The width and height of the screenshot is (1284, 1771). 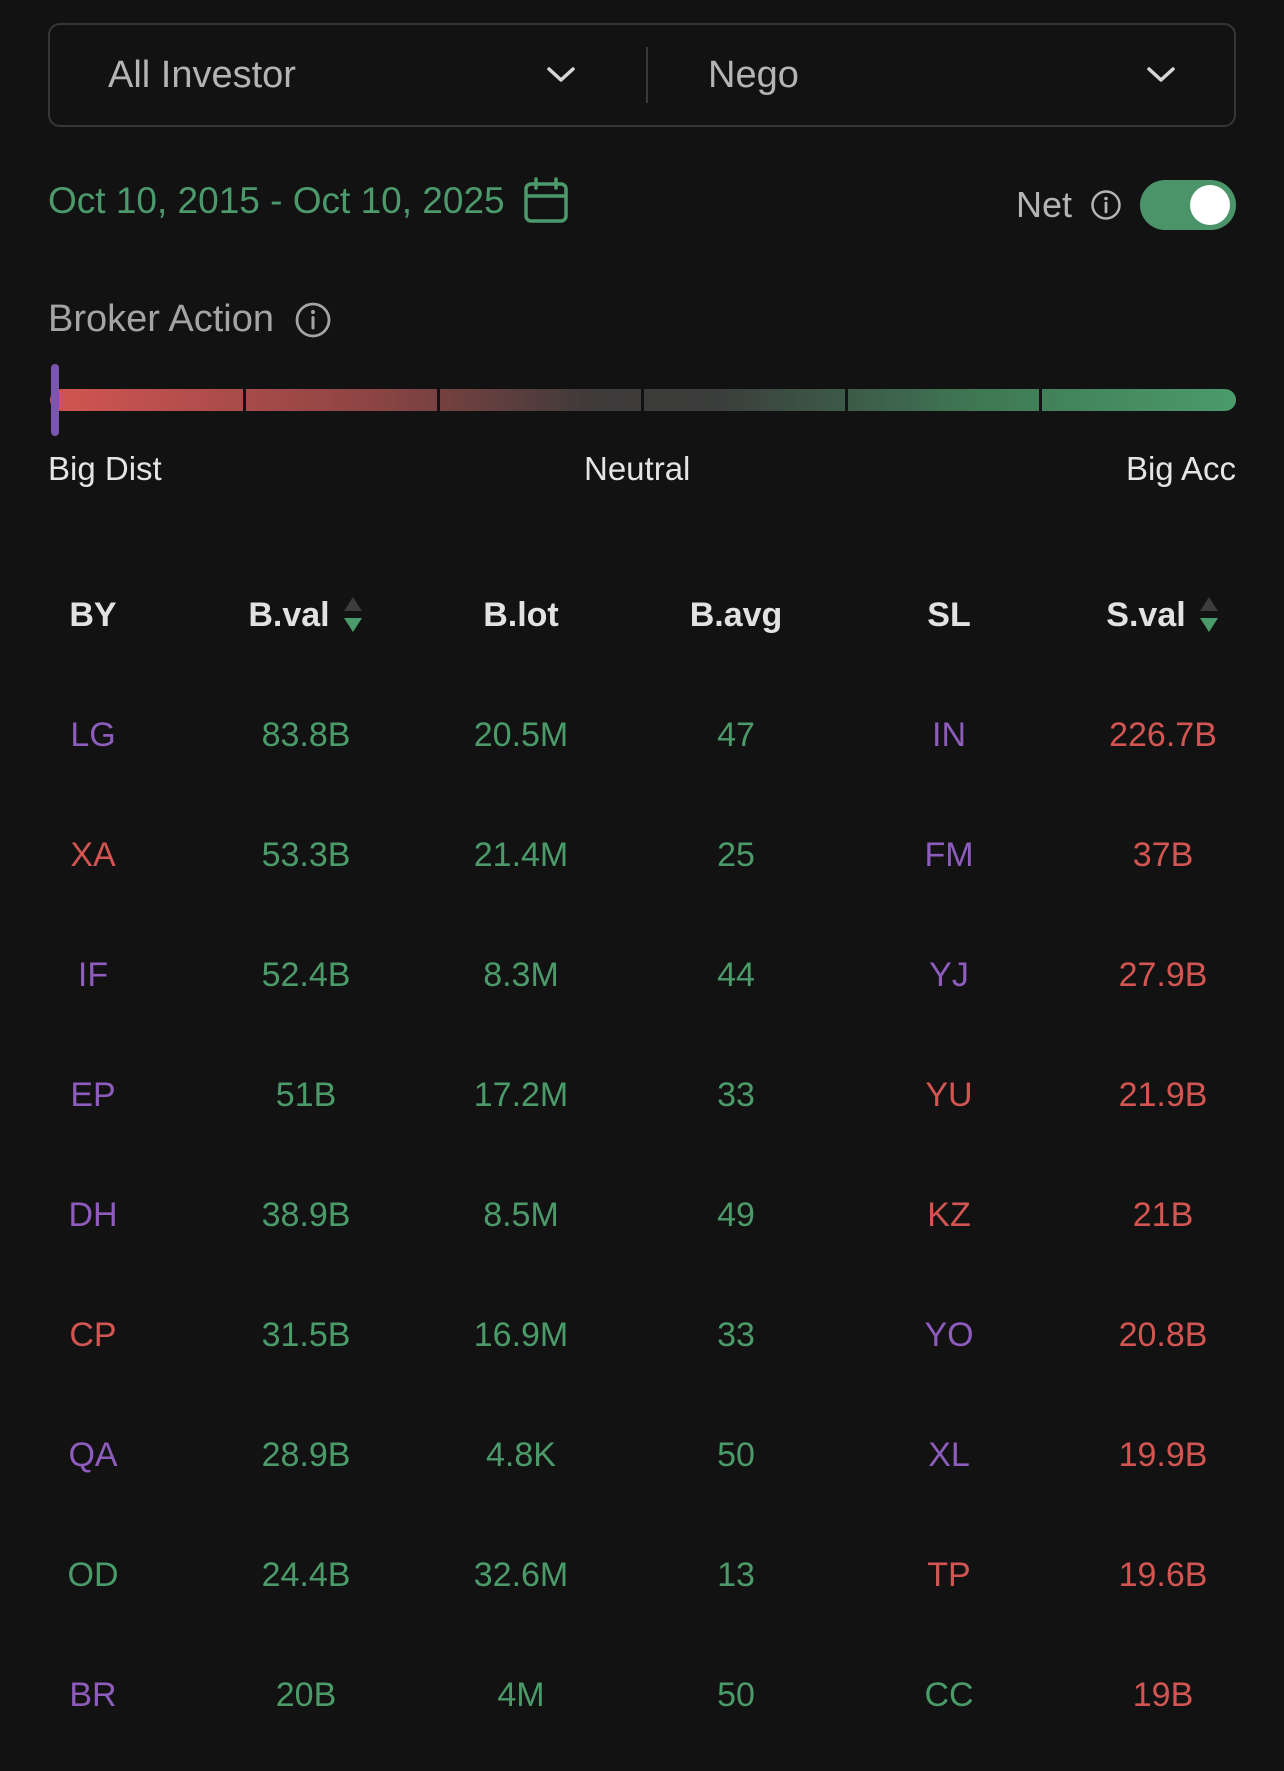 What do you see at coordinates (642, 1095) in the screenshot?
I see `table-row: EP 51B 17.2M 33 YU 21.9B` at bounding box center [642, 1095].